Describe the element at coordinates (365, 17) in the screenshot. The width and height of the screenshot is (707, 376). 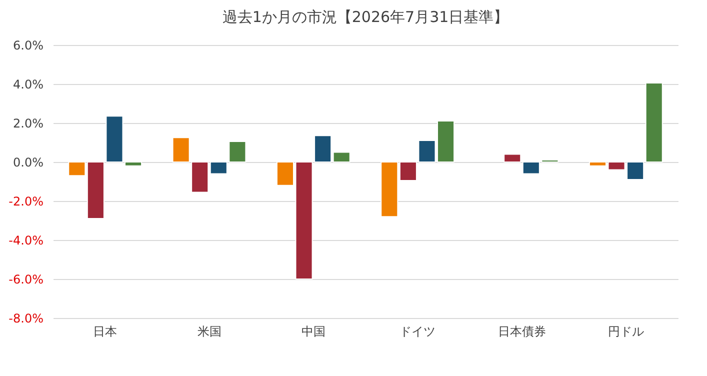
I see `chart-title: 過去1か月の市況【2026年7月31日基準】` at that location.